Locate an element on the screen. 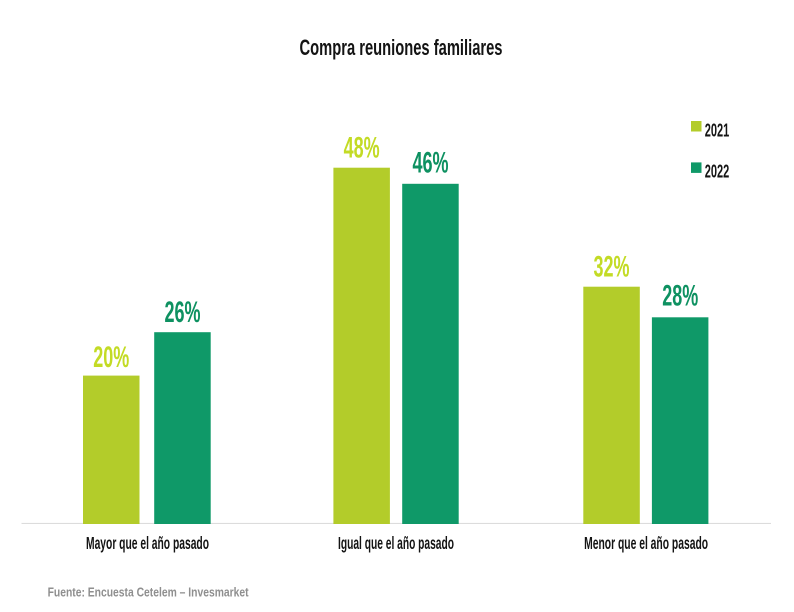  svg-text:Fuente: Encuesta Cetelem – Inv: Fuente: Encuesta Cetelem – Invesmarket is located at coordinates (148, 592).